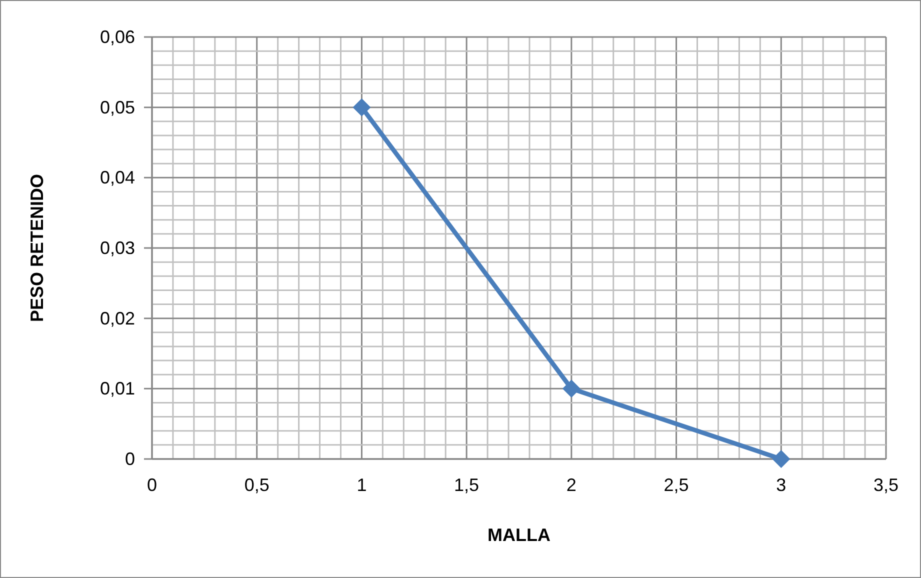  What do you see at coordinates (117, 388) in the screenshot?
I see `y-tick-label: 0,01` at bounding box center [117, 388].